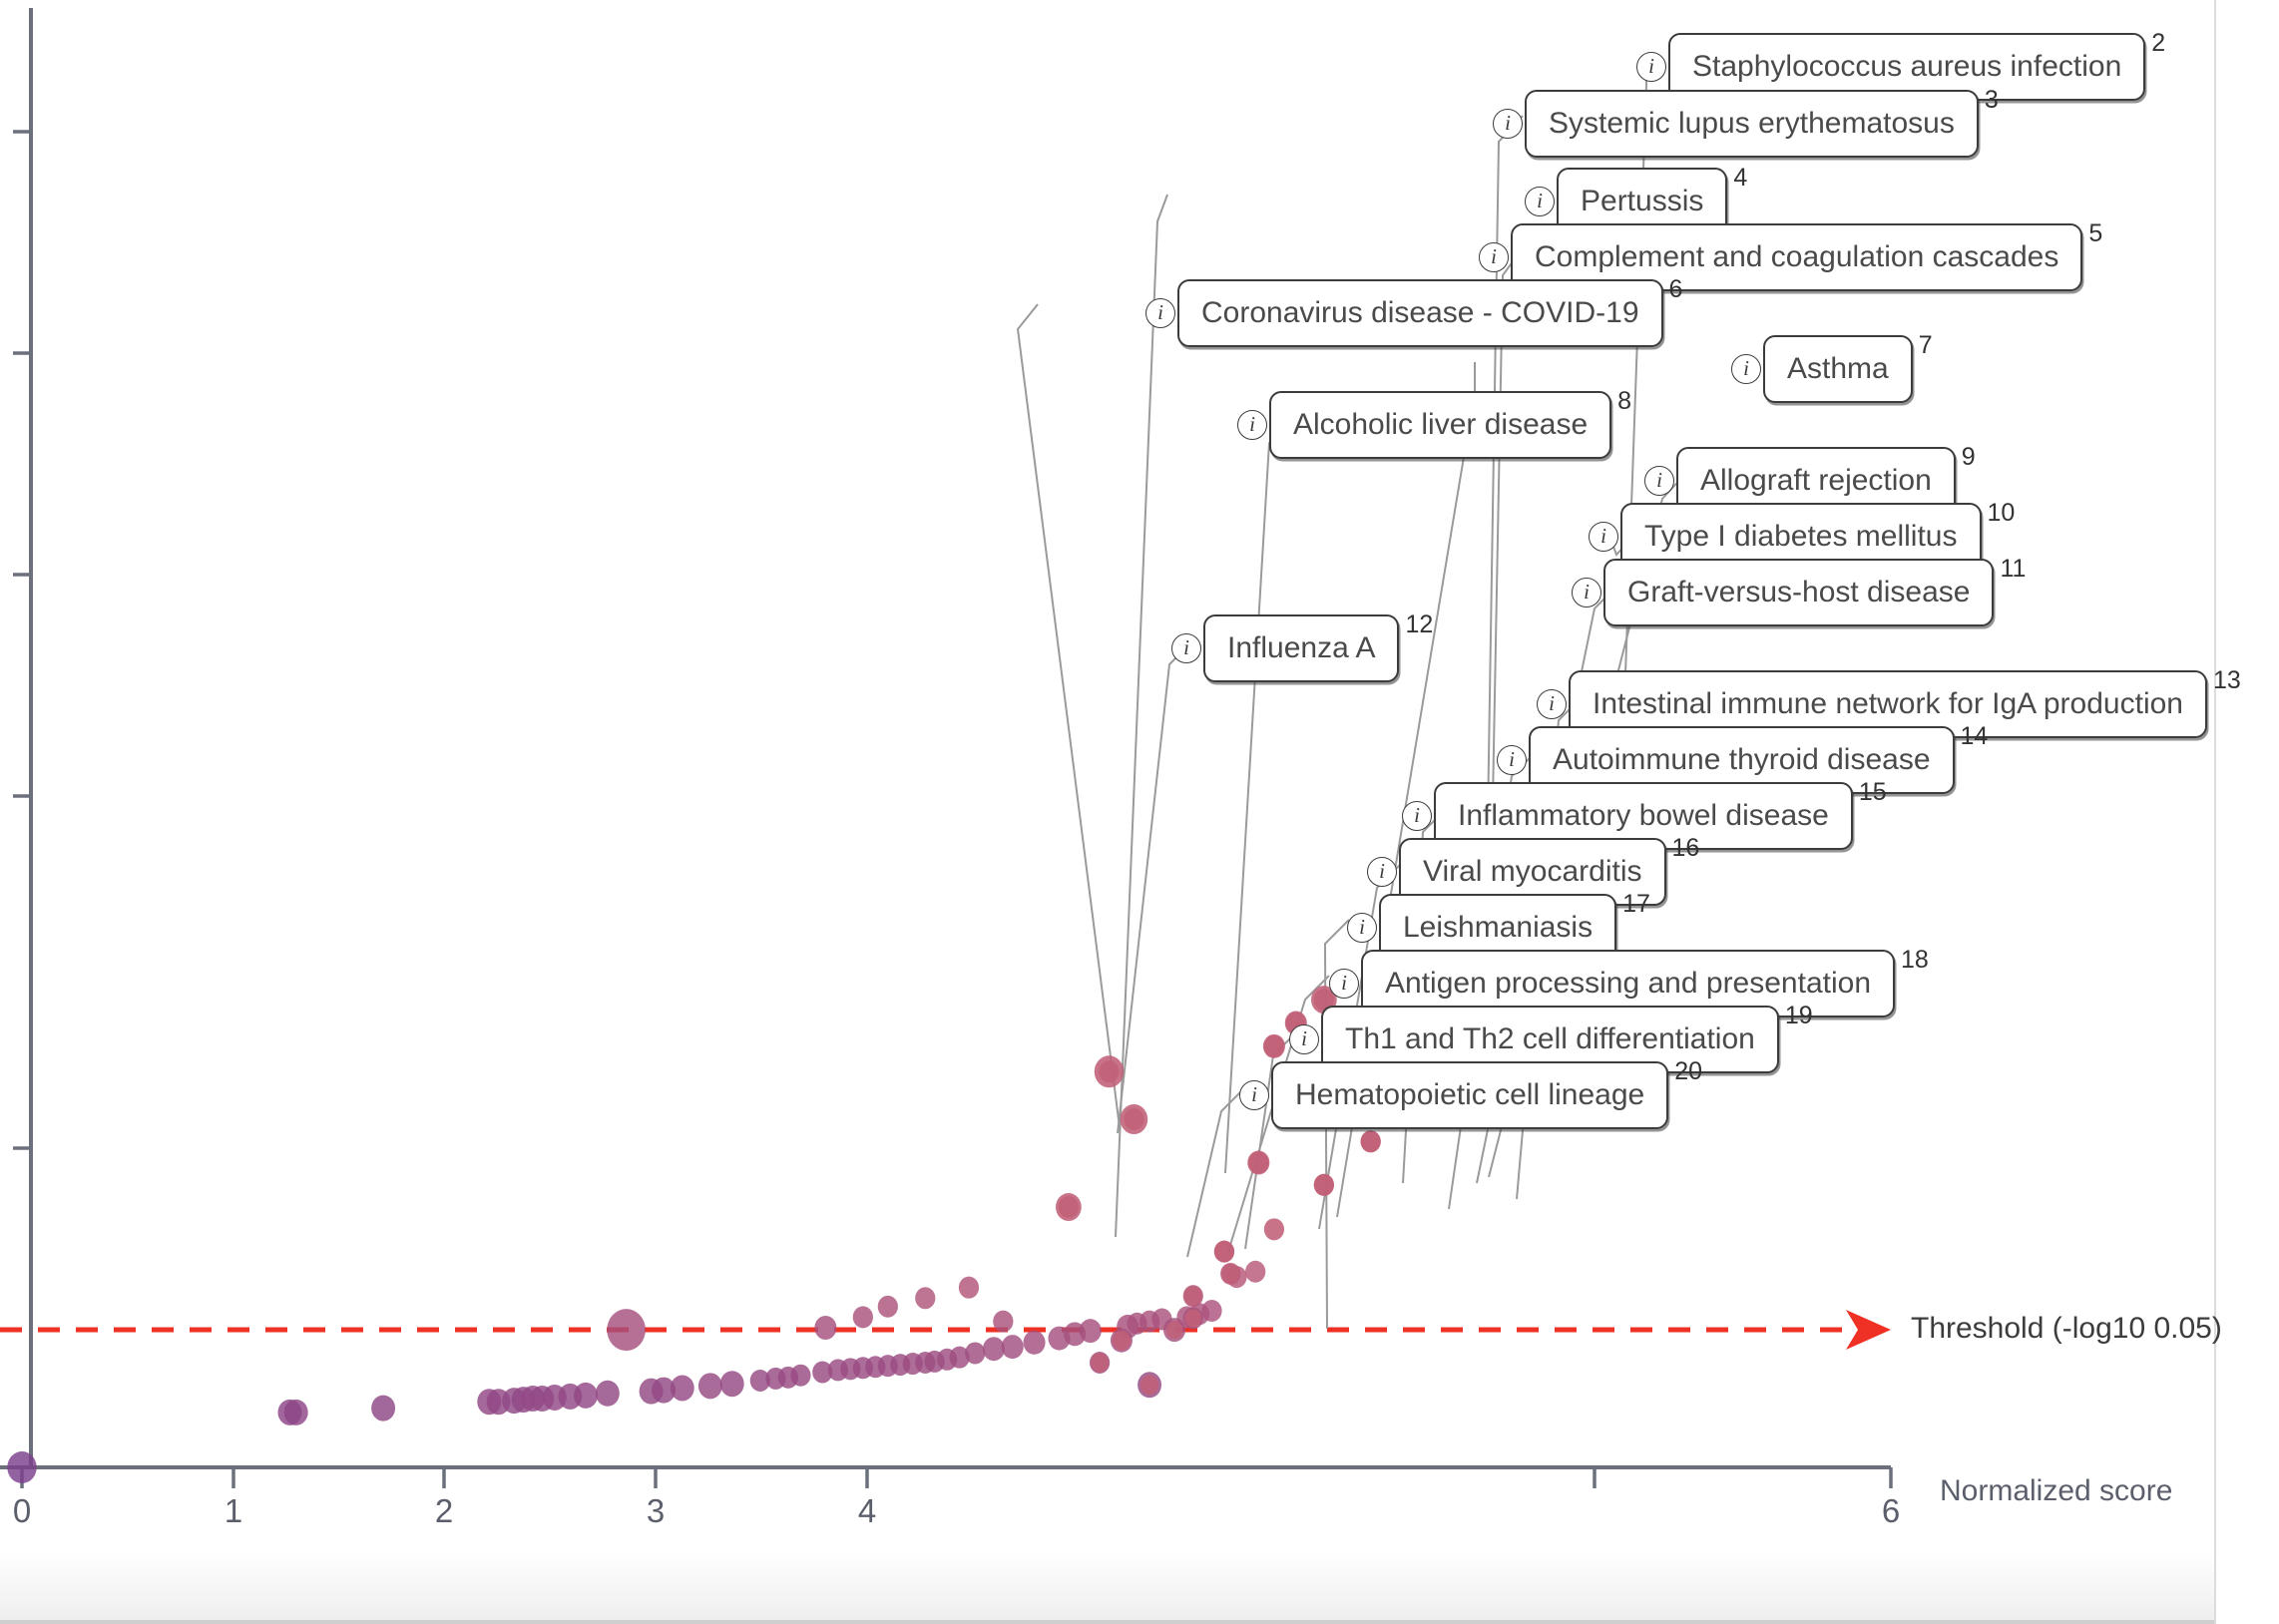  Describe the element at coordinates (1974, 736) in the screenshot. I see `callout-number: 14` at that location.